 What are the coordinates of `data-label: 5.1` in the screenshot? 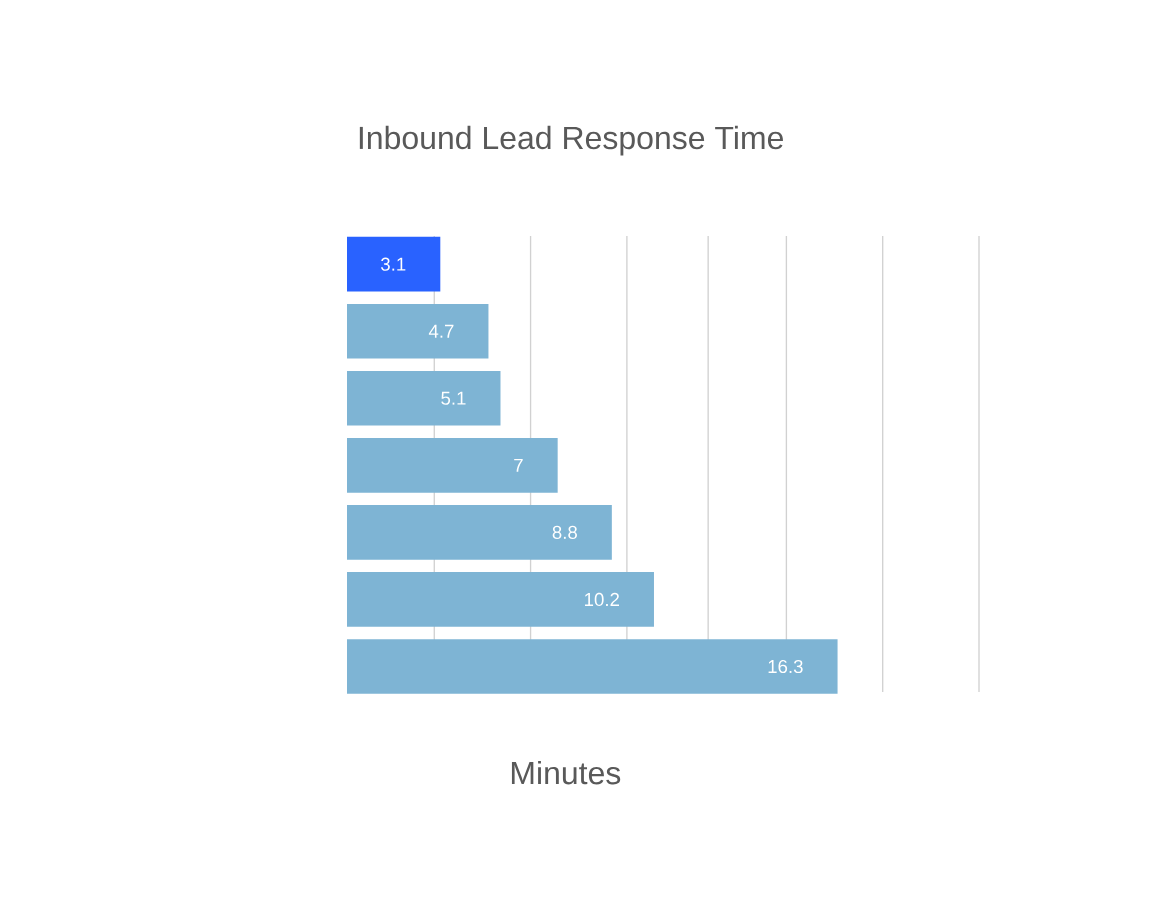 It's located at (453, 398).